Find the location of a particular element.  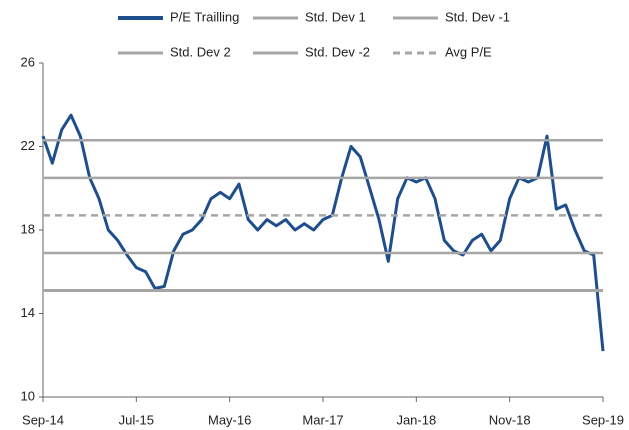

x-tick-label: Mar-17 is located at coordinates (322, 419).